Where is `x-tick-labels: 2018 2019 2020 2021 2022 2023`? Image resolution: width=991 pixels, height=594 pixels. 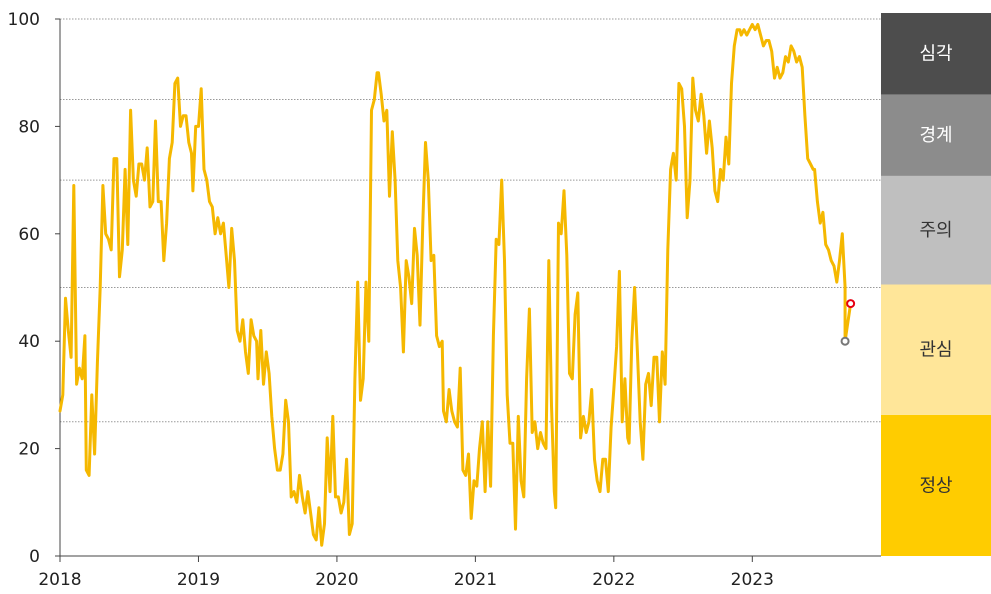 x-tick-labels: 2018 2019 2020 2021 2022 2023 is located at coordinates (406, 573).